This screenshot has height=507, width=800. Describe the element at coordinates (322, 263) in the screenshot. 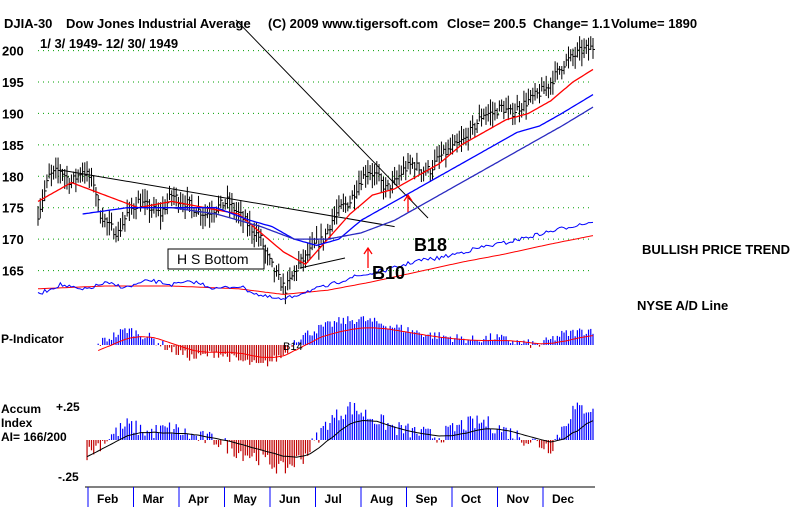

I see `right-shoulder-line` at that location.